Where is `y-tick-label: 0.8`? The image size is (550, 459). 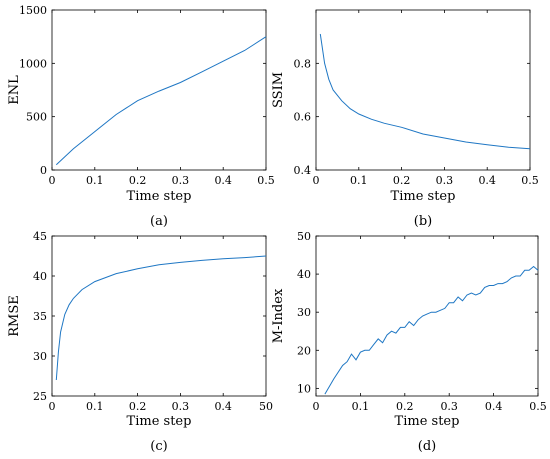 y-tick-label: 0.8 is located at coordinates (303, 63).